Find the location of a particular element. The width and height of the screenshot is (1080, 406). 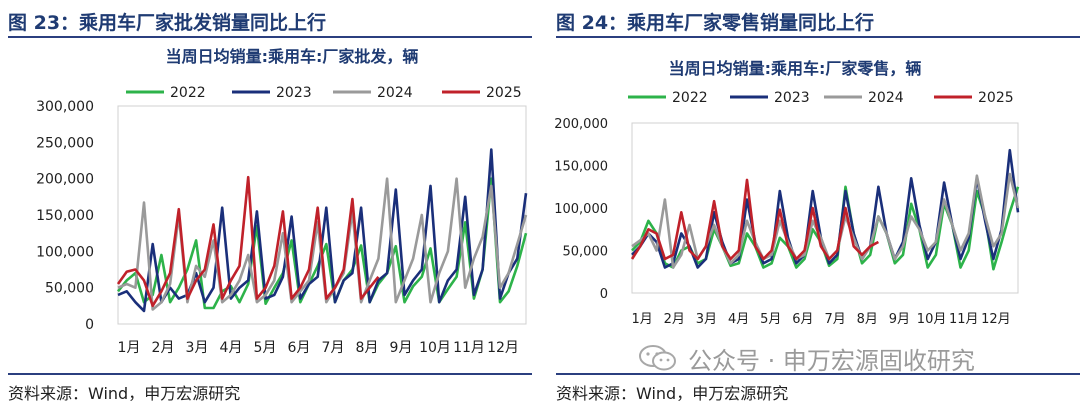

wechat-icon is located at coordinates (658, 358).